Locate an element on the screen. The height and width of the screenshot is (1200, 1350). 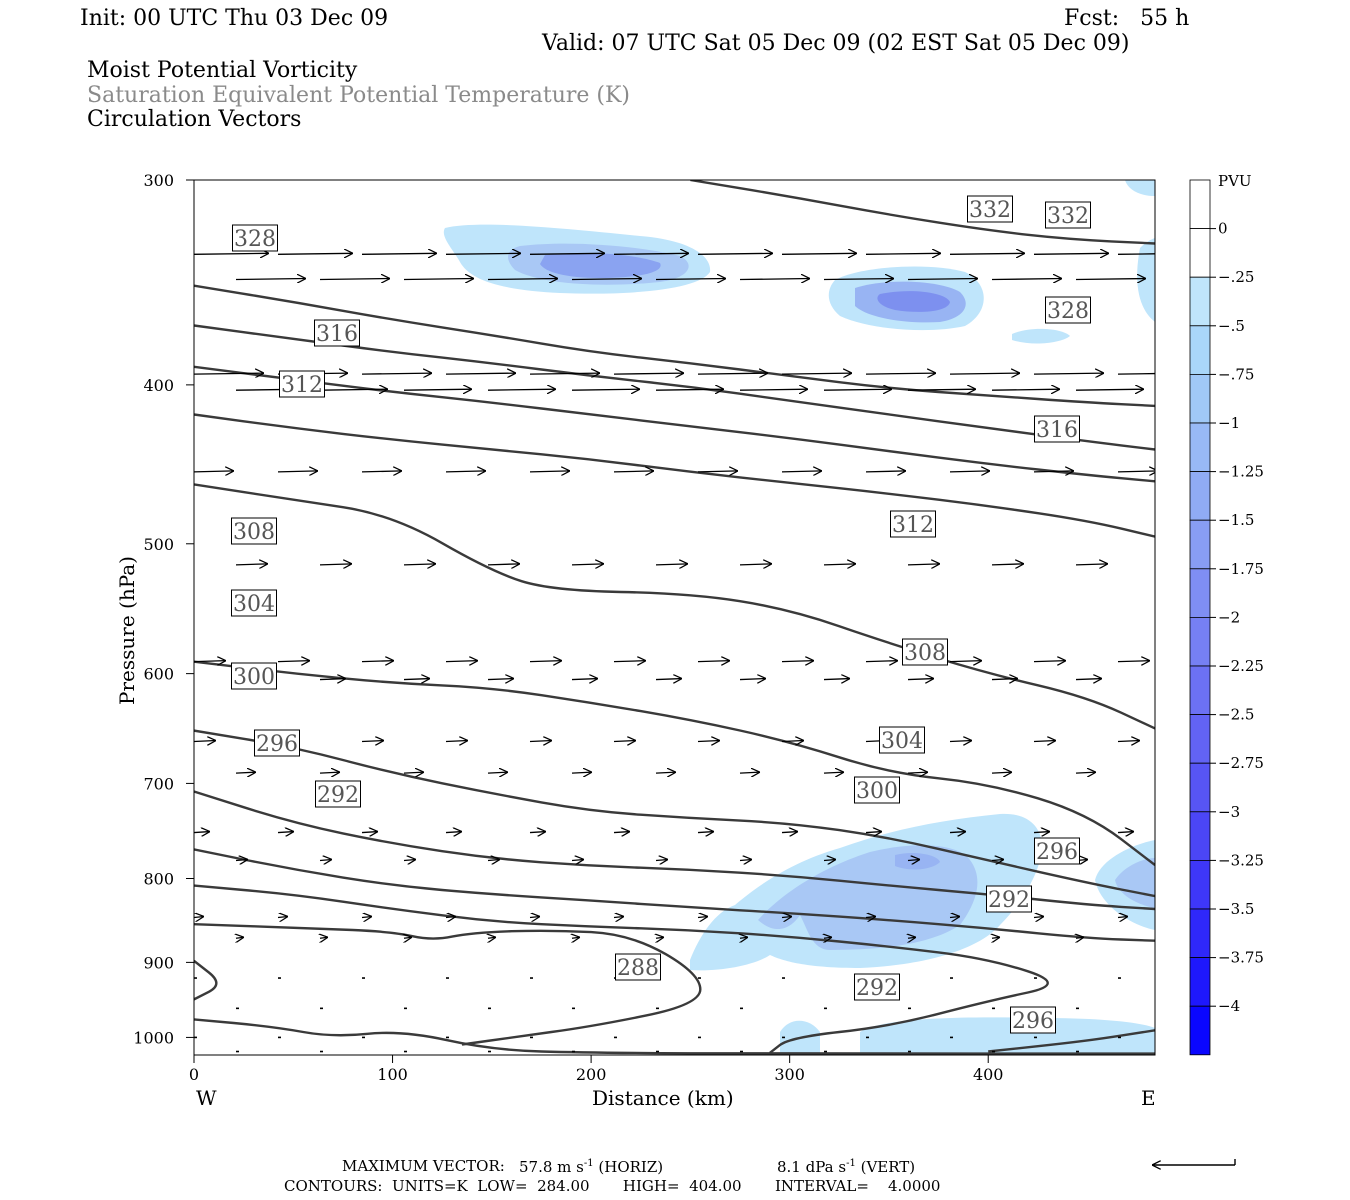
x-tick-label: 0 is located at coordinates (194, 1074).